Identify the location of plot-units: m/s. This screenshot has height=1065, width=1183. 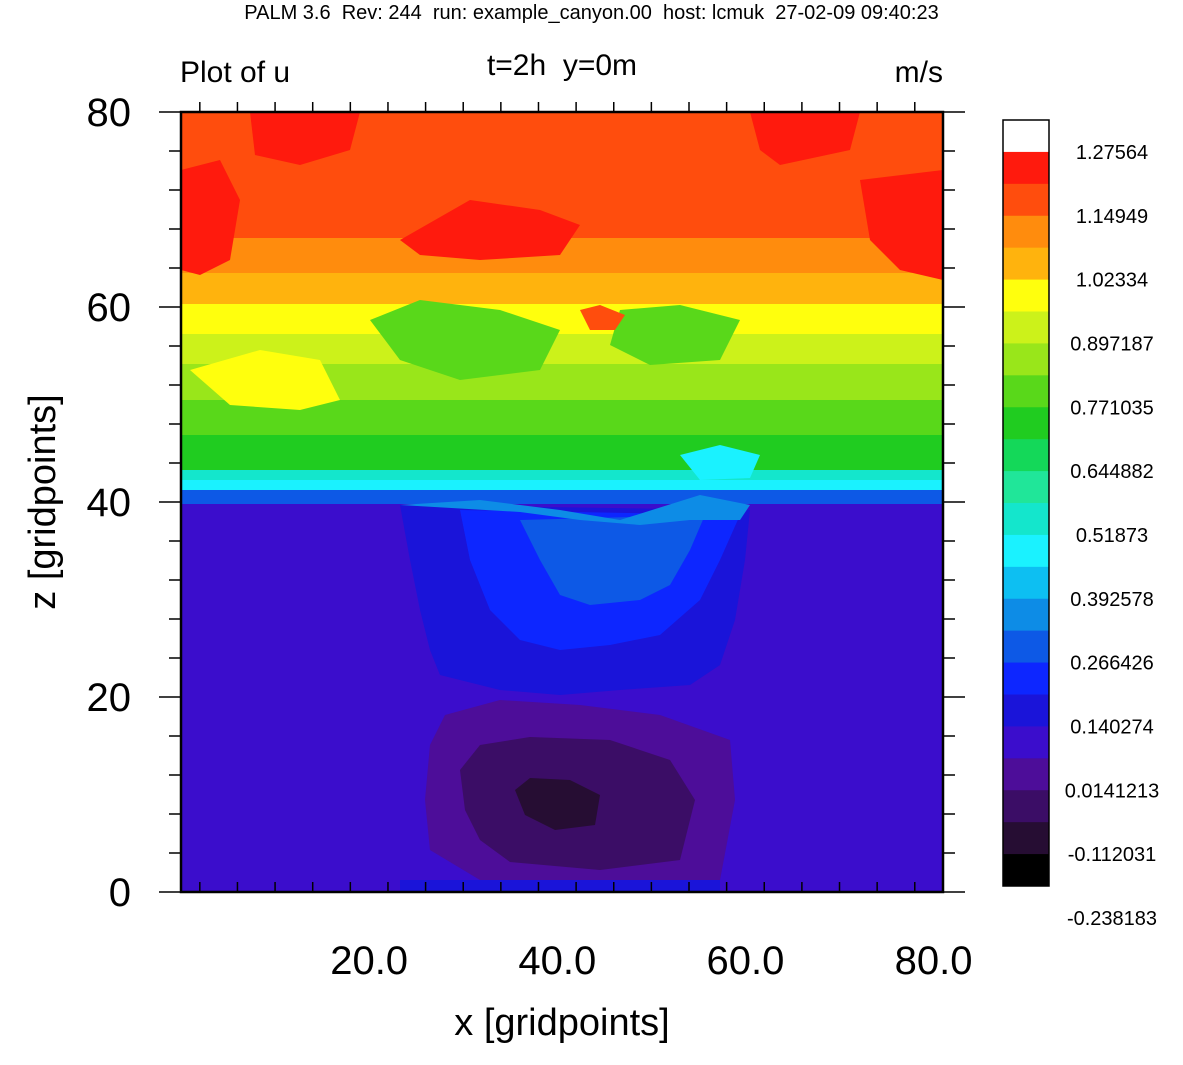
(919, 72).